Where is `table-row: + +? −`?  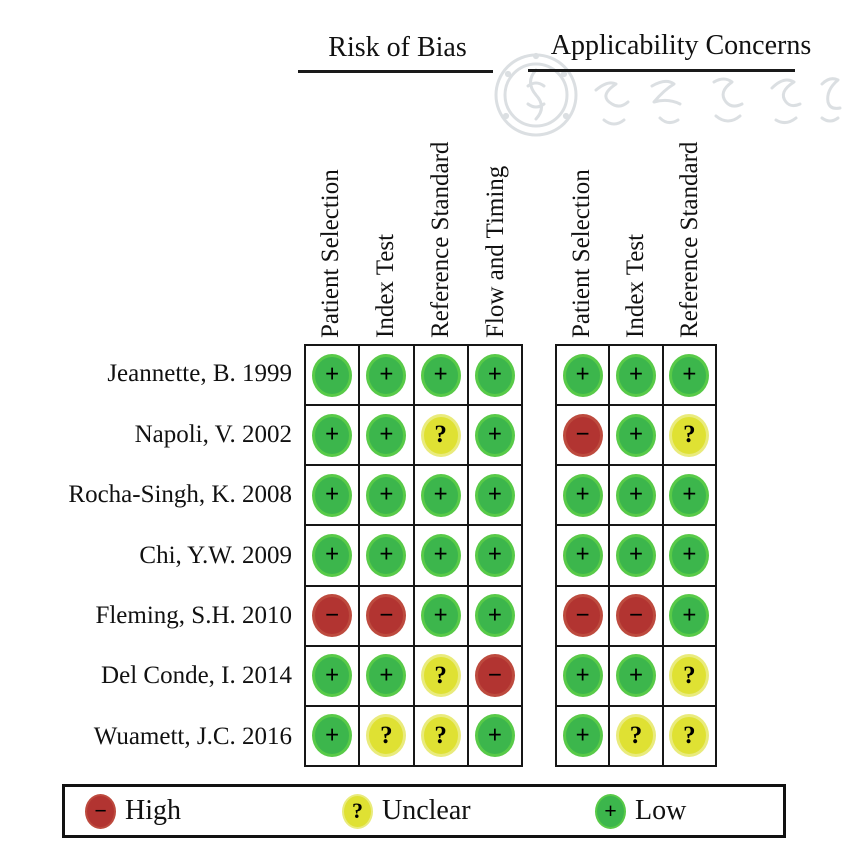
table-row: + +? − is located at coordinates (413, 675).